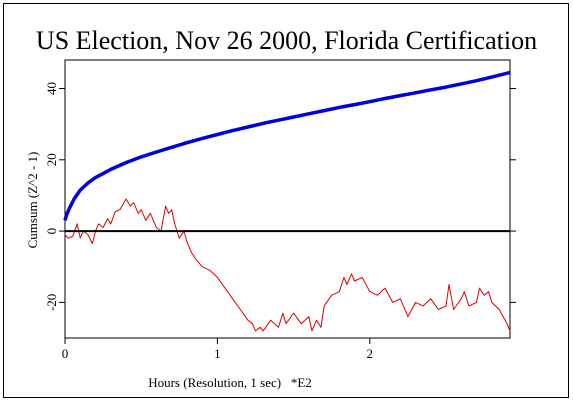 This screenshot has height=402, width=573. Describe the element at coordinates (217, 353) in the screenshot. I see `x-tick-label: 1` at that location.